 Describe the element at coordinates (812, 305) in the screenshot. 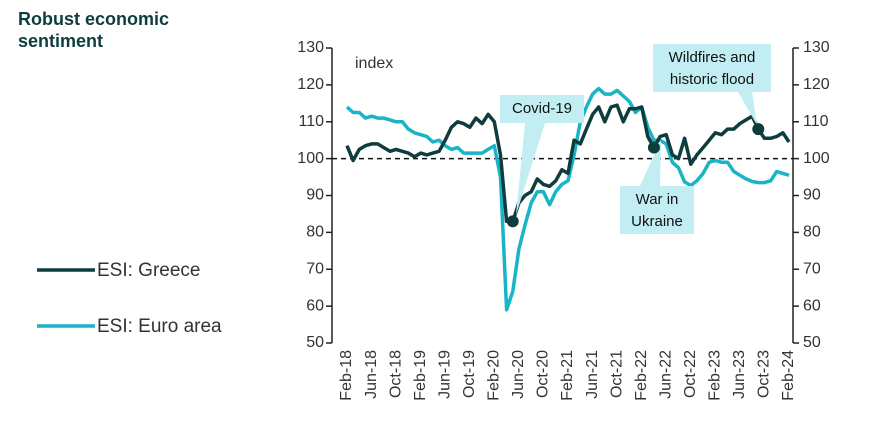

I see `y2-tick-label: 60` at that location.